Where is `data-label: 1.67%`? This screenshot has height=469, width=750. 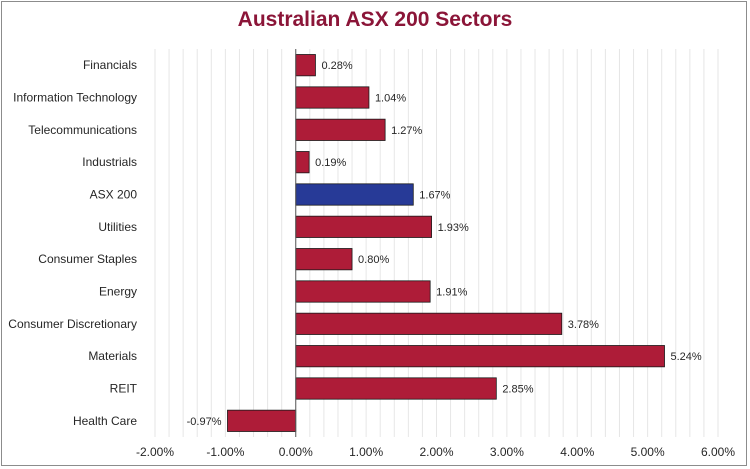
data-label: 1.67% is located at coordinates (434, 196).